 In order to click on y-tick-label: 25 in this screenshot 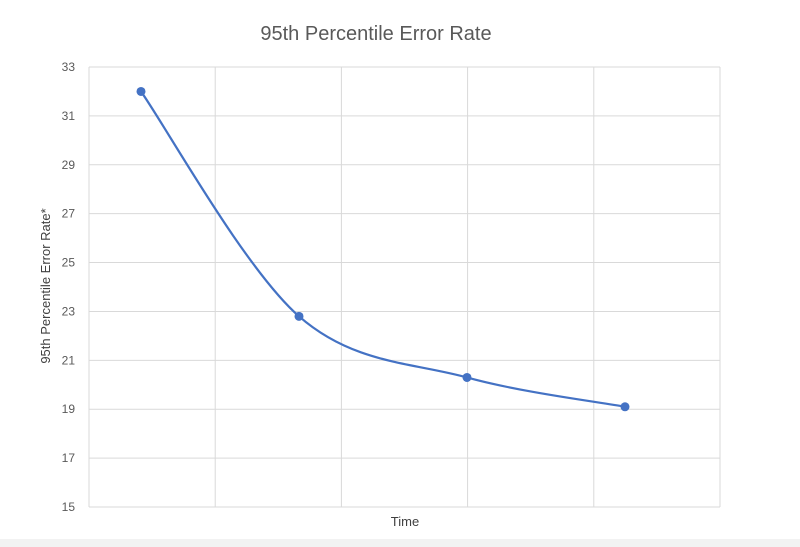, I will do `click(69, 263)`.